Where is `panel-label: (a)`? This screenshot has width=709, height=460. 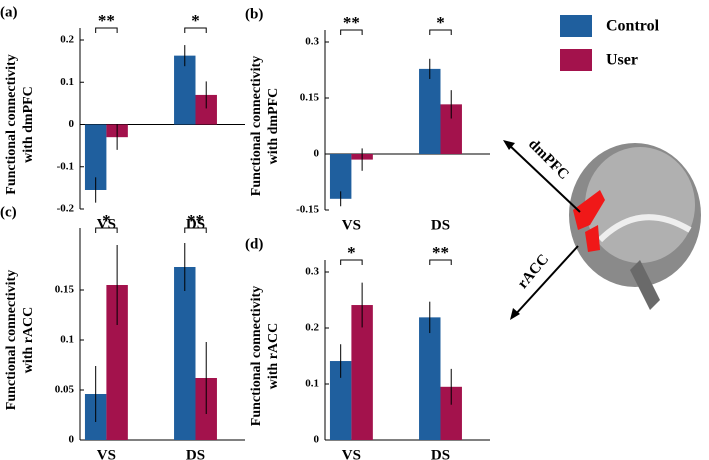 panel-label: (a) is located at coordinates (9, 12).